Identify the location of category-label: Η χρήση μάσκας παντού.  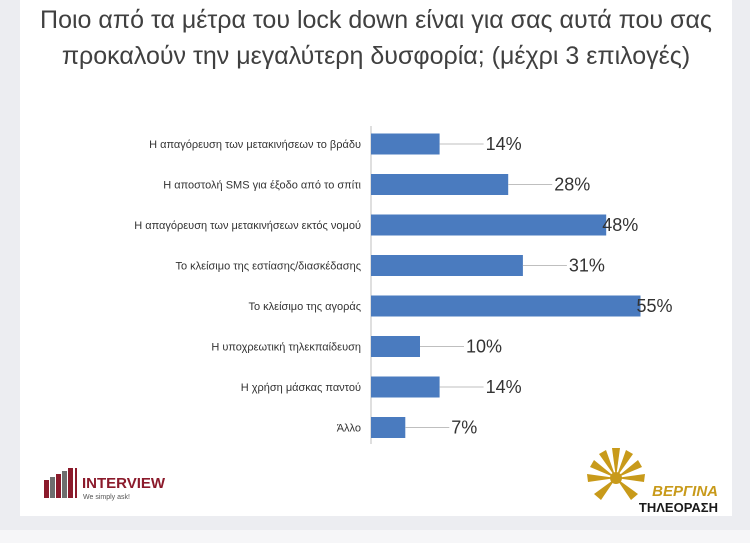
(301, 388).